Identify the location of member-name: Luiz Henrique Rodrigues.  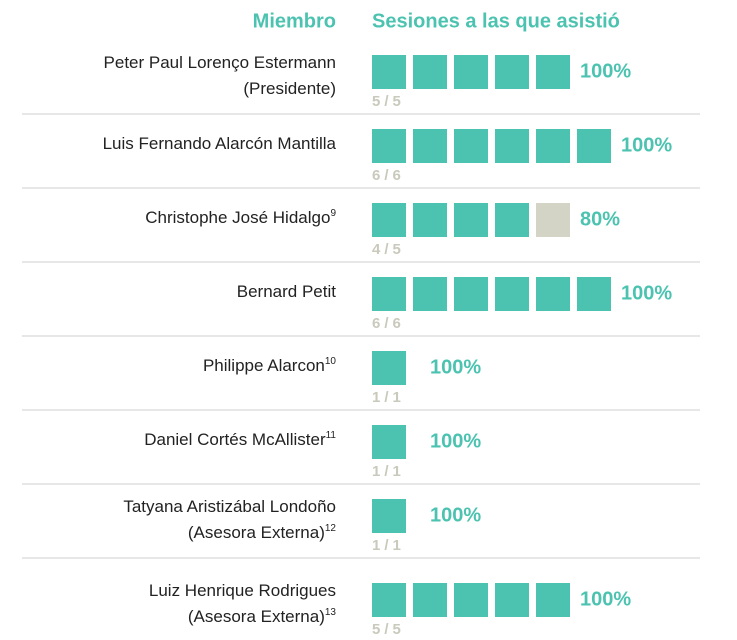
(242, 590).